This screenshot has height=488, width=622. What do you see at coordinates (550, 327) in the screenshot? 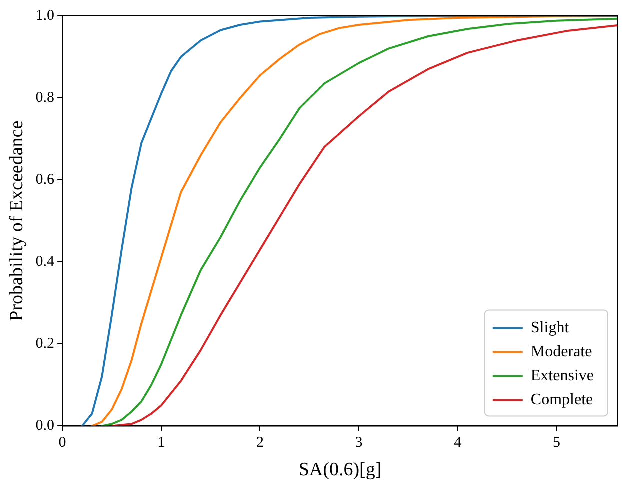
I see `legend-label: Slight` at bounding box center [550, 327].